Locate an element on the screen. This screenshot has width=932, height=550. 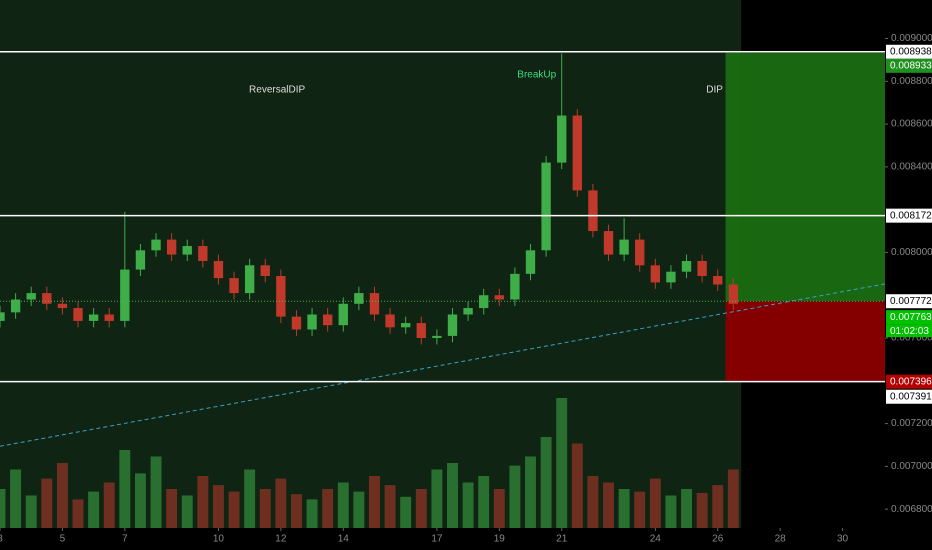
level-label: 0.008172 is located at coordinates (911, 215).